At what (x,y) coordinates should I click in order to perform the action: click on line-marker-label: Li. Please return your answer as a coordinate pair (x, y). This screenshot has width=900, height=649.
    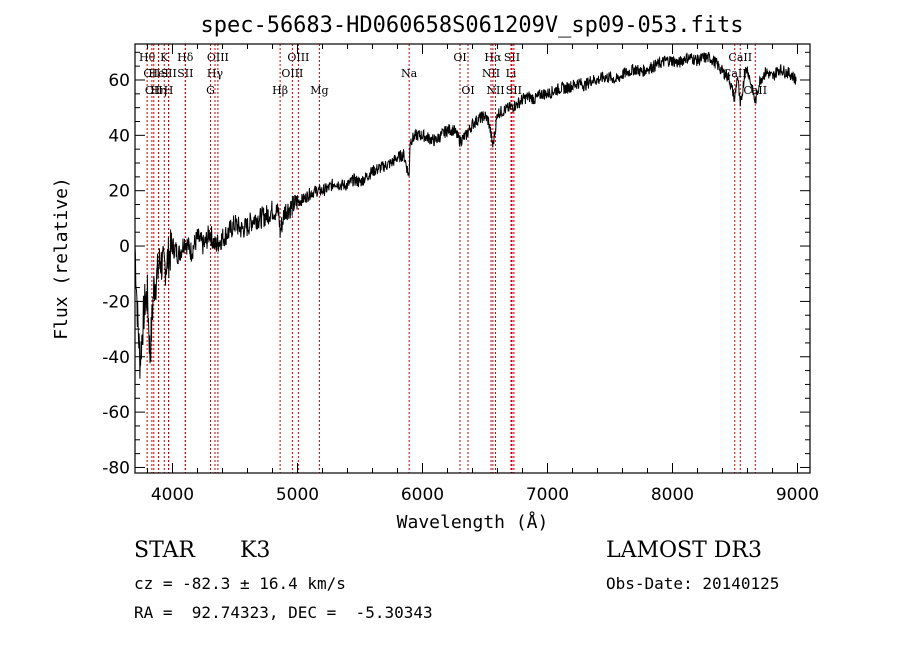
    Looking at the image, I should click on (511, 73).